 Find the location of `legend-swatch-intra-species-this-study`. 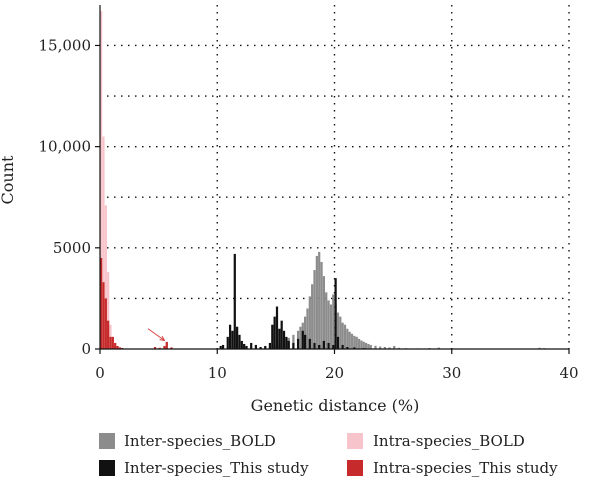

legend-swatch-intra-species-this-study is located at coordinates (355, 468).